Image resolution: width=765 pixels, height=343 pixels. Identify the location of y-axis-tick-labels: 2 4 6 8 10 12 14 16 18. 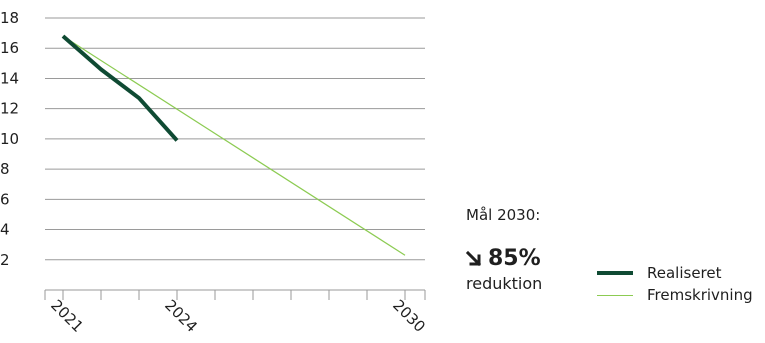
(9, 139).